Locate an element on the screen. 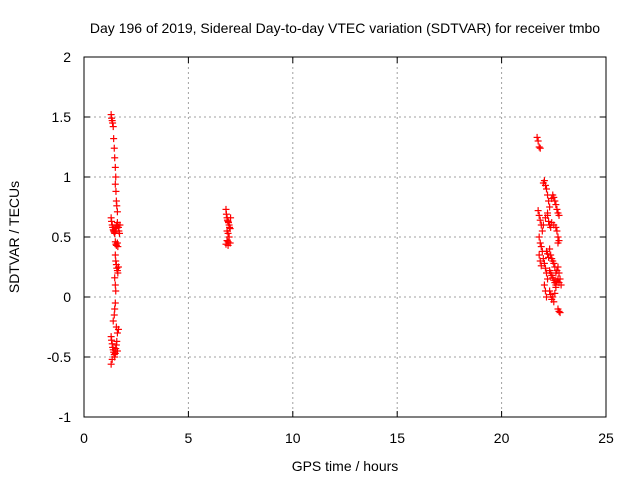  x-tick-label: 0 is located at coordinates (84, 438).